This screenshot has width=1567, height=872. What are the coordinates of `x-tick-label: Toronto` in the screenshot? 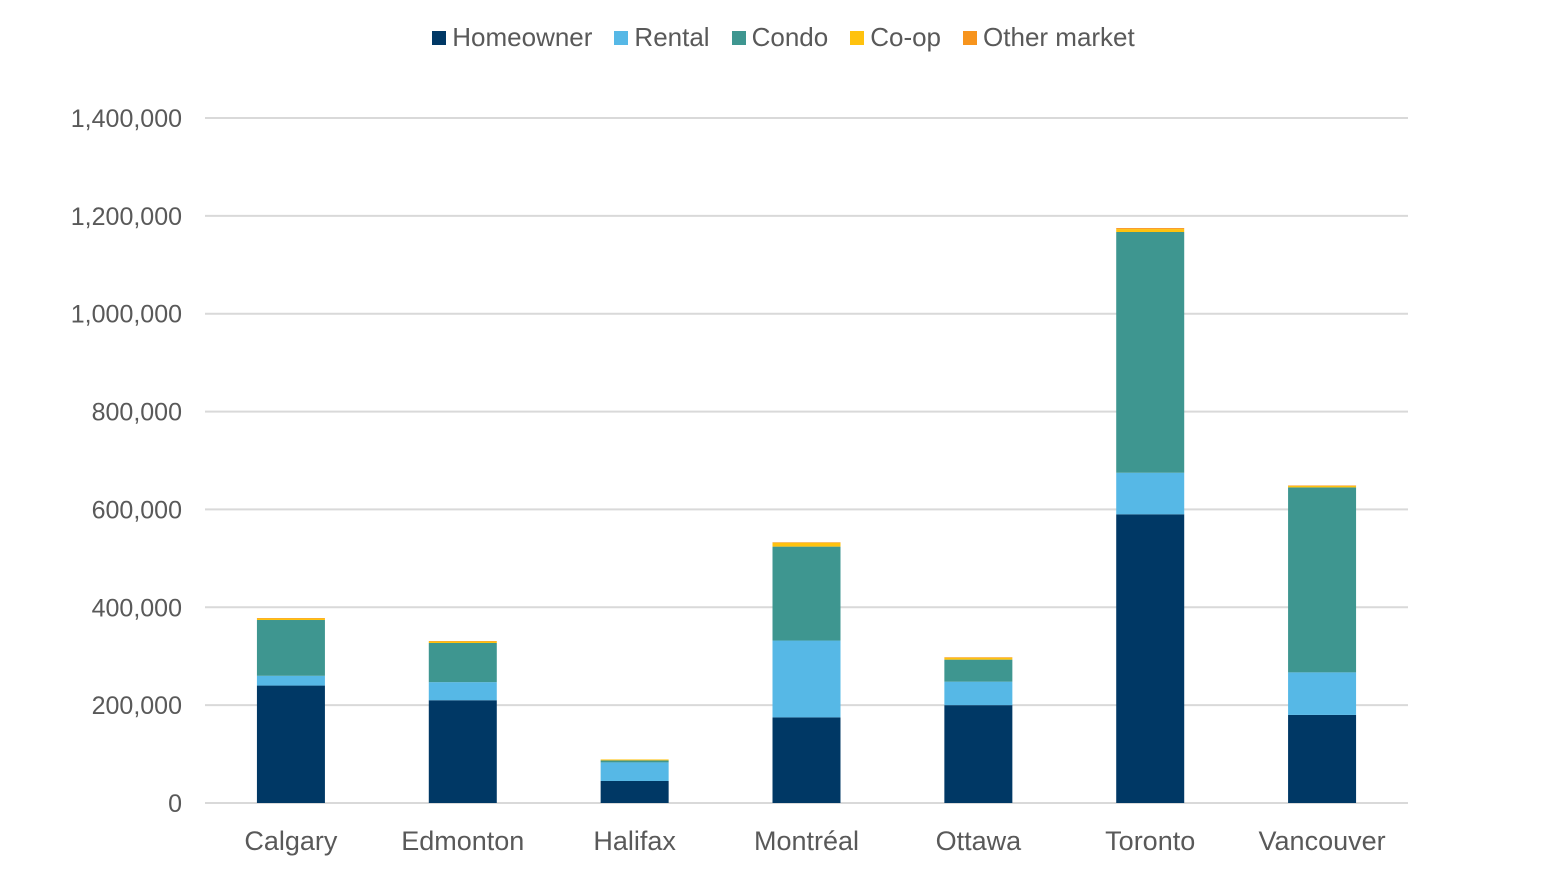 It's located at (1150, 841).